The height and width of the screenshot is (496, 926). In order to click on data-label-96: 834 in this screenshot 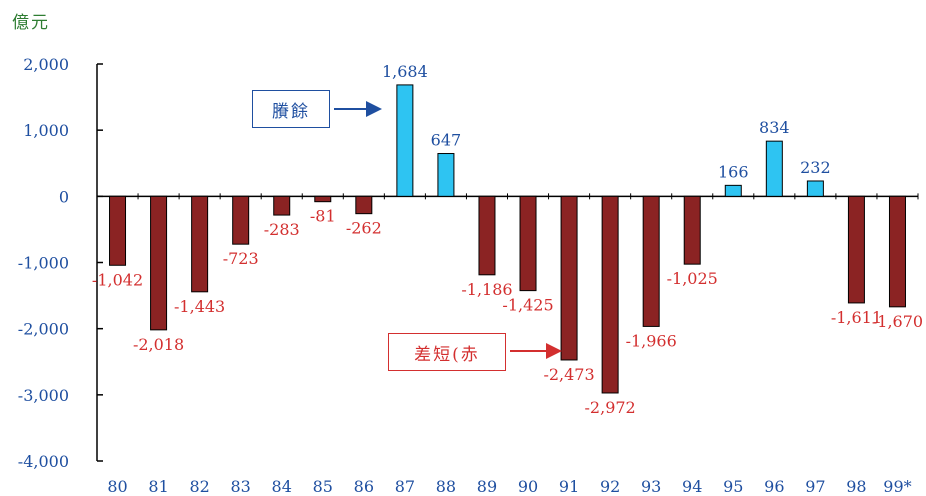, I will do `click(774, 127)`.